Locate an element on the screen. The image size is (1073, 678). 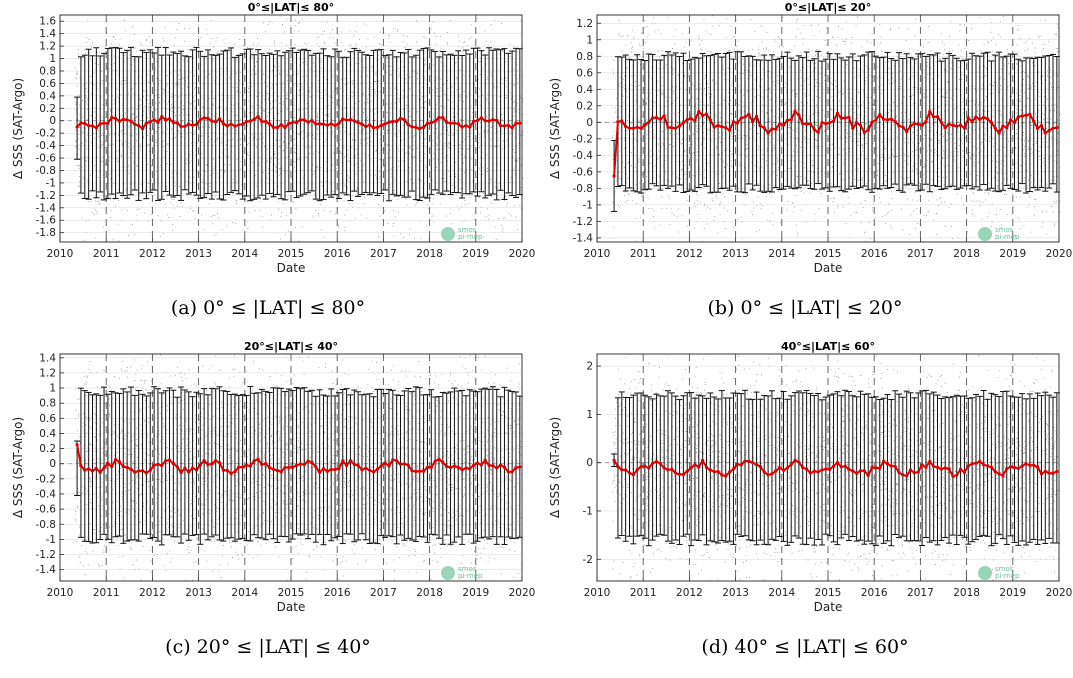
mean-points is located at coordinates (298, 122).